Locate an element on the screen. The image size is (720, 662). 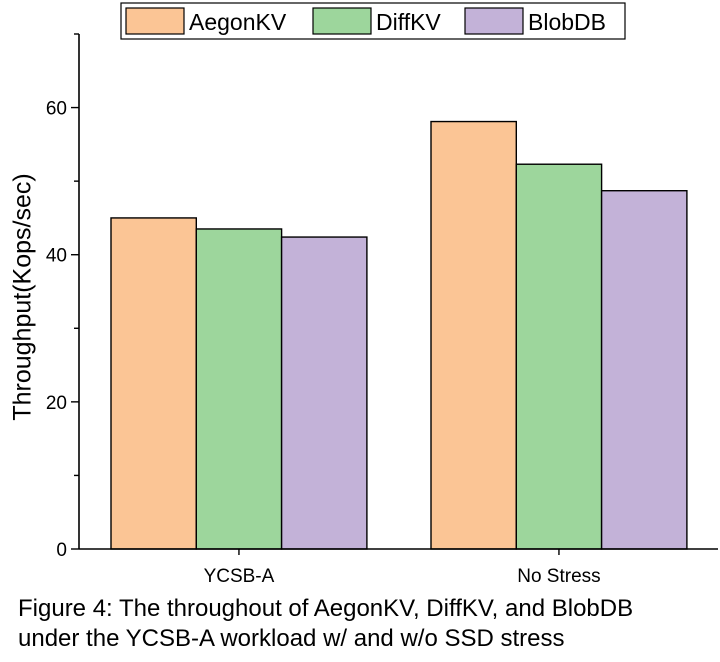
legend: AegonKV DiffKV BlobDB is located at coordinates (373, 21).